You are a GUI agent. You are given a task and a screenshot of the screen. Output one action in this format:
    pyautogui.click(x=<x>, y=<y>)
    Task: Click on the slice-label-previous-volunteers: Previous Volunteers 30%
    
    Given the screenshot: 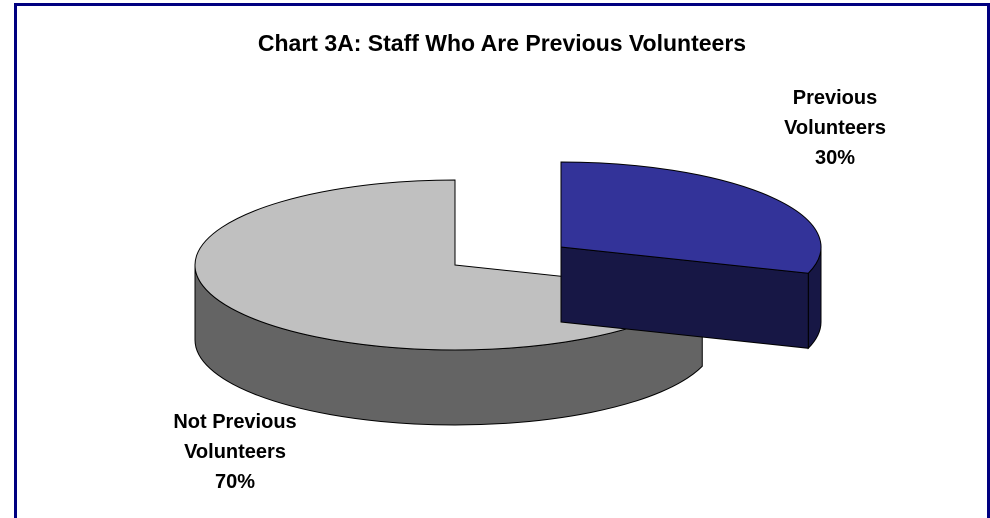 What is the action you would take?
    pyautogui.click(x=835, y=128)
    